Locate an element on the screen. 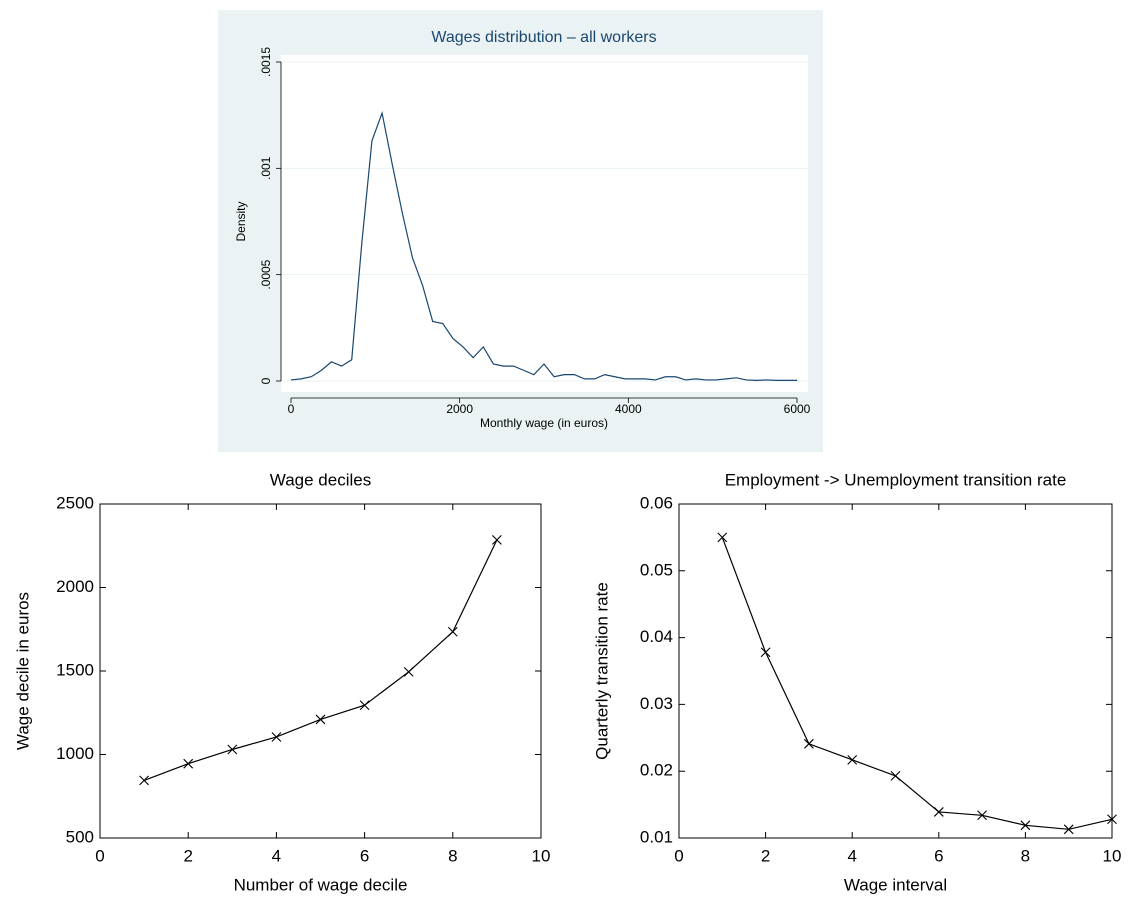  y-tick-label: 0.01 is located at coordinates (656, 836).